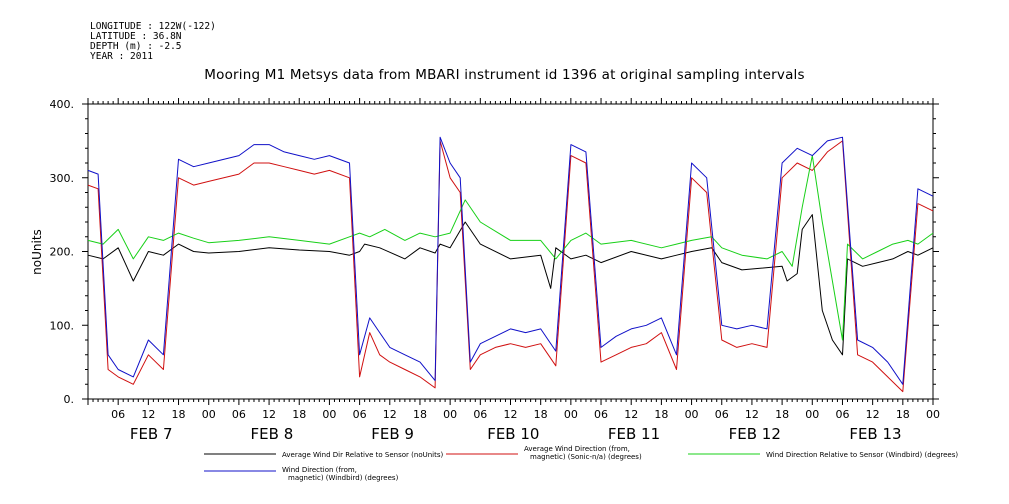  Describe the element at coordinates (37, 252) in the screenshot. I see `y-axis-label: noUnits` at that location.